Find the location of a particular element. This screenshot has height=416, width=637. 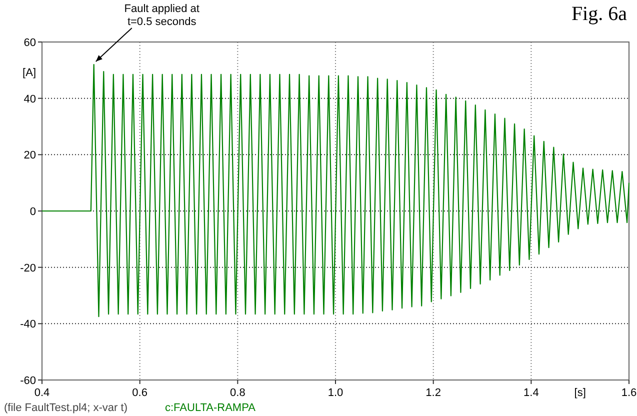

x-tick-label: 1.0 is located at coordinates (336, 393).